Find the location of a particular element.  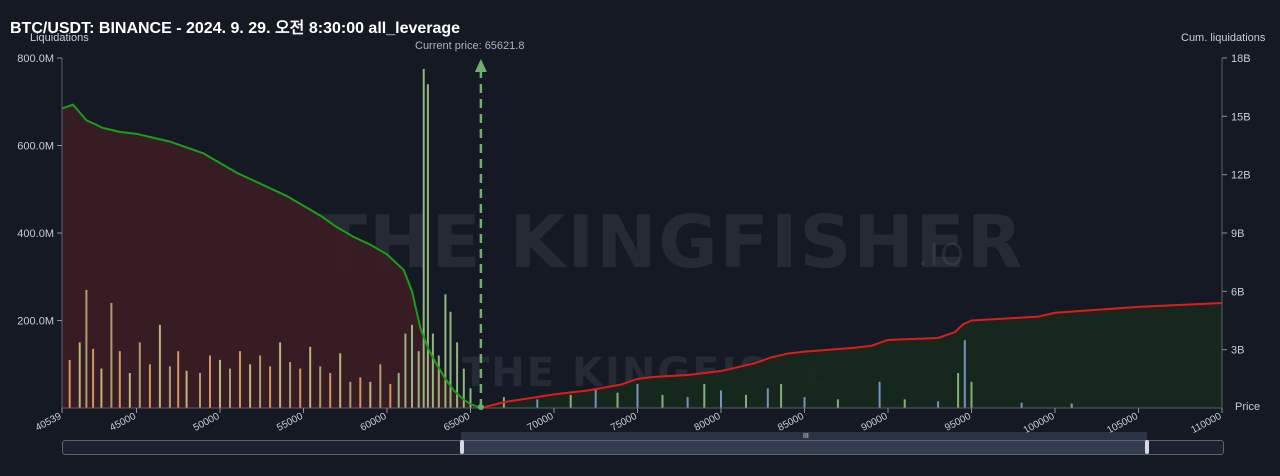

x-tick-label: 60000 is located at coordinates (374, 422).